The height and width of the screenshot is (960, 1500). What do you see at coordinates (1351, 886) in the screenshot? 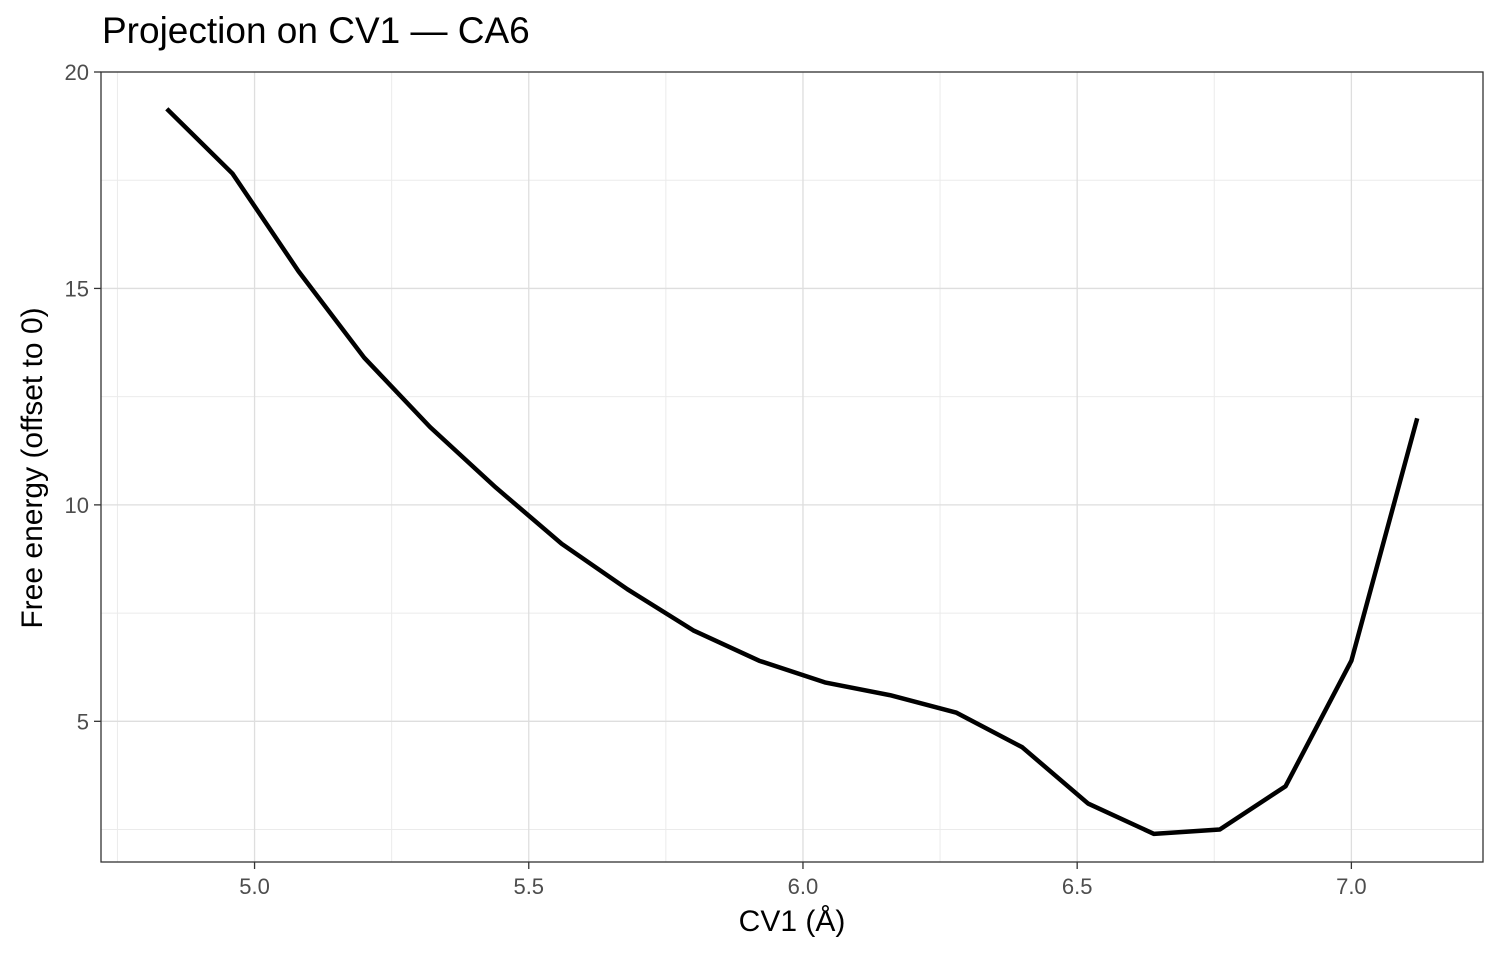
I see `x-tick-label: 7.0` at bounding box center [1351, 886].